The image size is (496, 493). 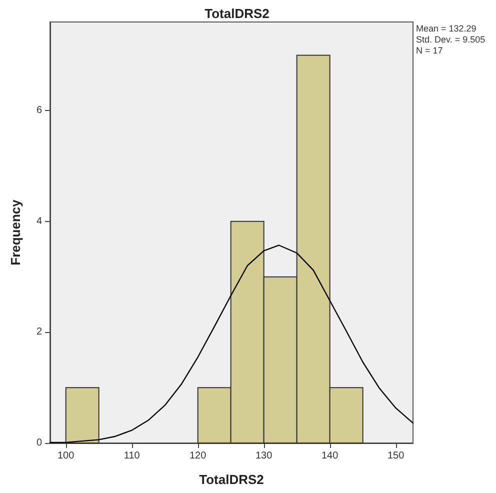 What do you see at coordinates (15, 232) in the screenshot?
I see `y-axis-title: Frequency` at bounding box center [15, 232].